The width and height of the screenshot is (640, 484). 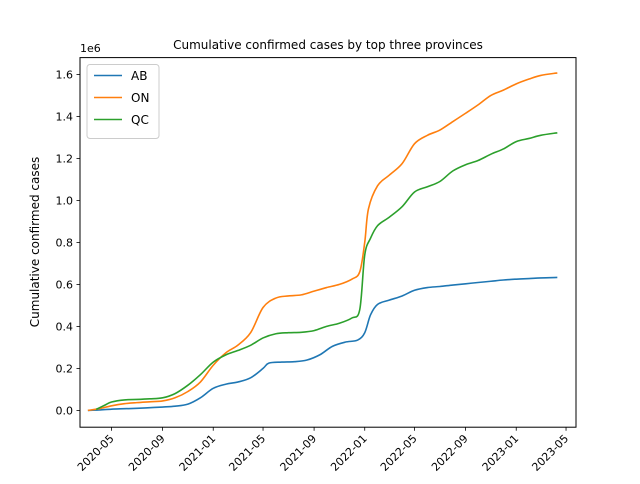 What do you see at coordinates (90, 48) in the screenshot?
I see `y-axis-scale-label: 1e6` at bounding box center [90, 48].